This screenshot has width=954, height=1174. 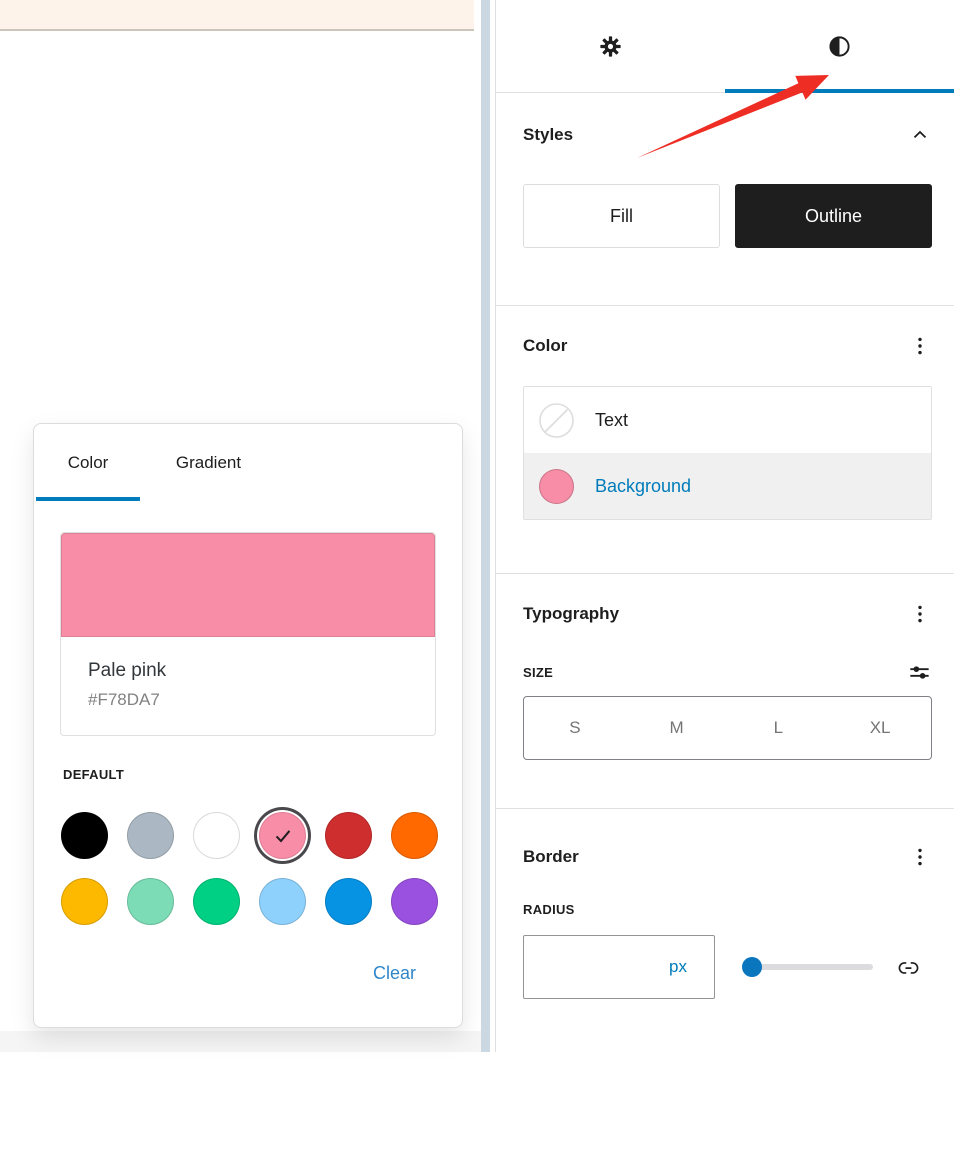 What do you see at coordinates (414, 901) in the screenshot?
I see `palette-color-purple` at bounding box center [414, 901].